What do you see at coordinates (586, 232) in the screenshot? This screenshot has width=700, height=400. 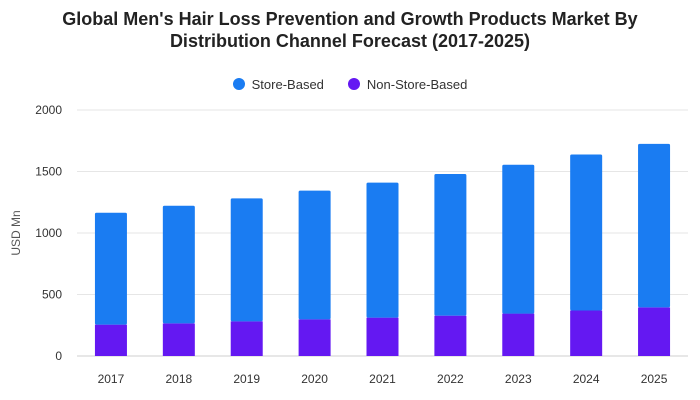 I see `bar-store-based-2024` at bounding box center [586, 232].